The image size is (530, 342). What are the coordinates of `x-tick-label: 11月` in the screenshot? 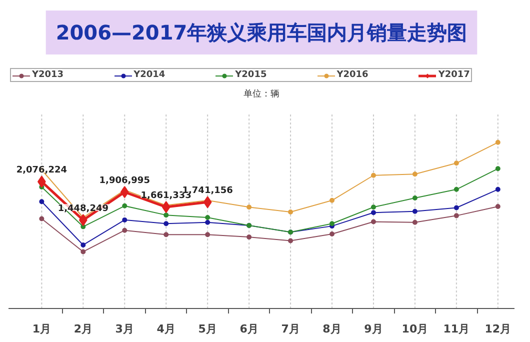 It's located at (456, 329).